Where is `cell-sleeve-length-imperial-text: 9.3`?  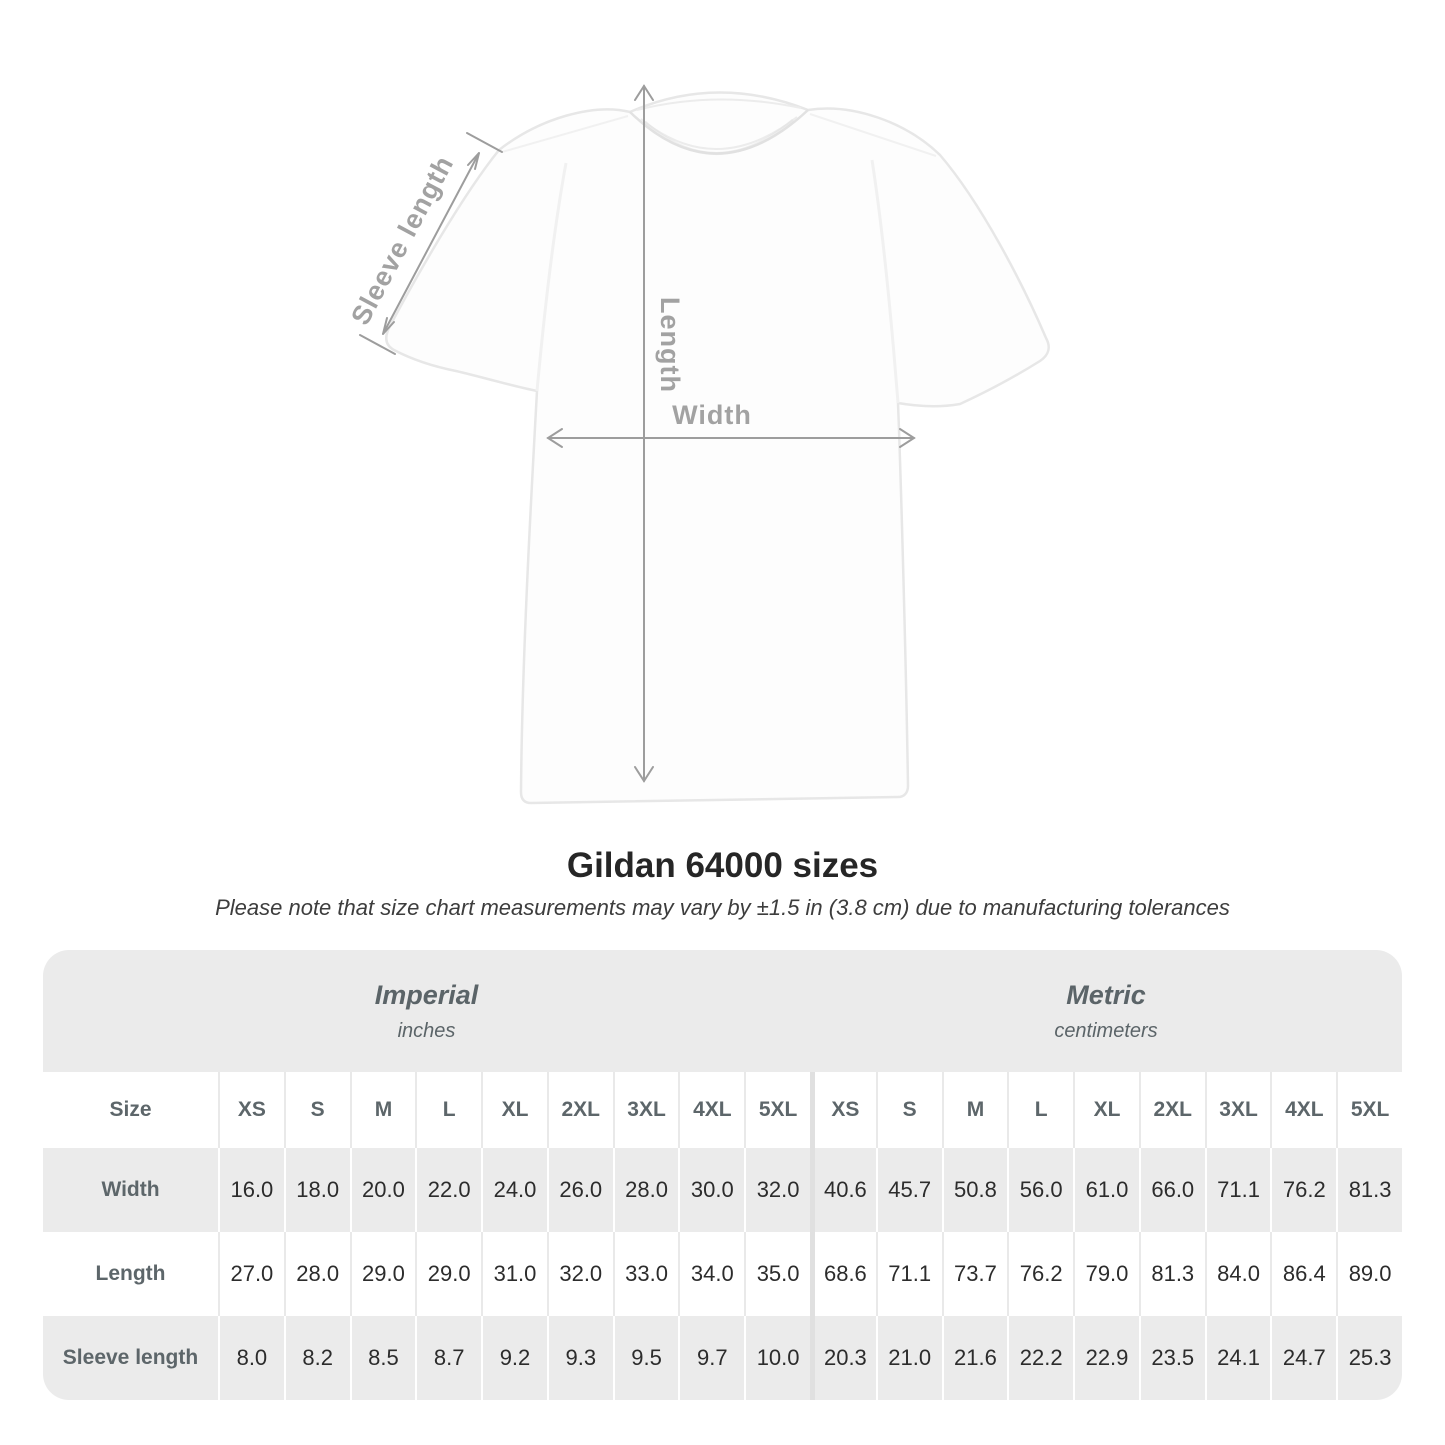
cell-sleeve-length-imperial-text: 9.3 is located at coordinates (581, 1357).